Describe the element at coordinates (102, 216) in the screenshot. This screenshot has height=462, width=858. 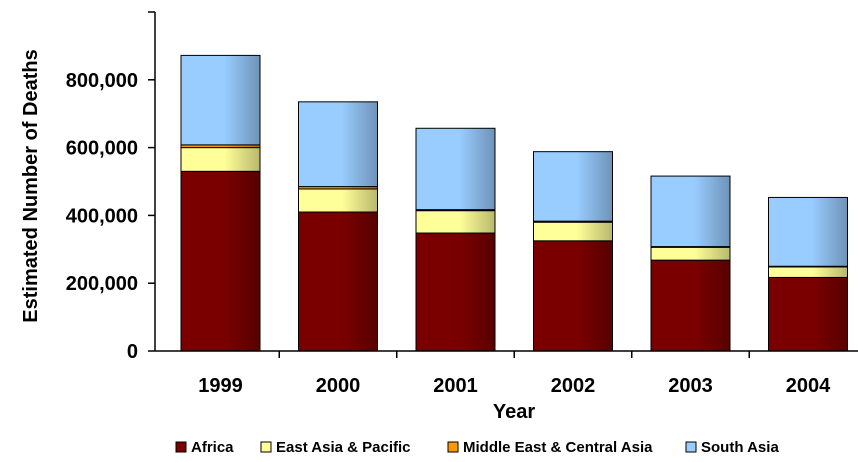
I see `y-tick-label: 400,000` at that location.